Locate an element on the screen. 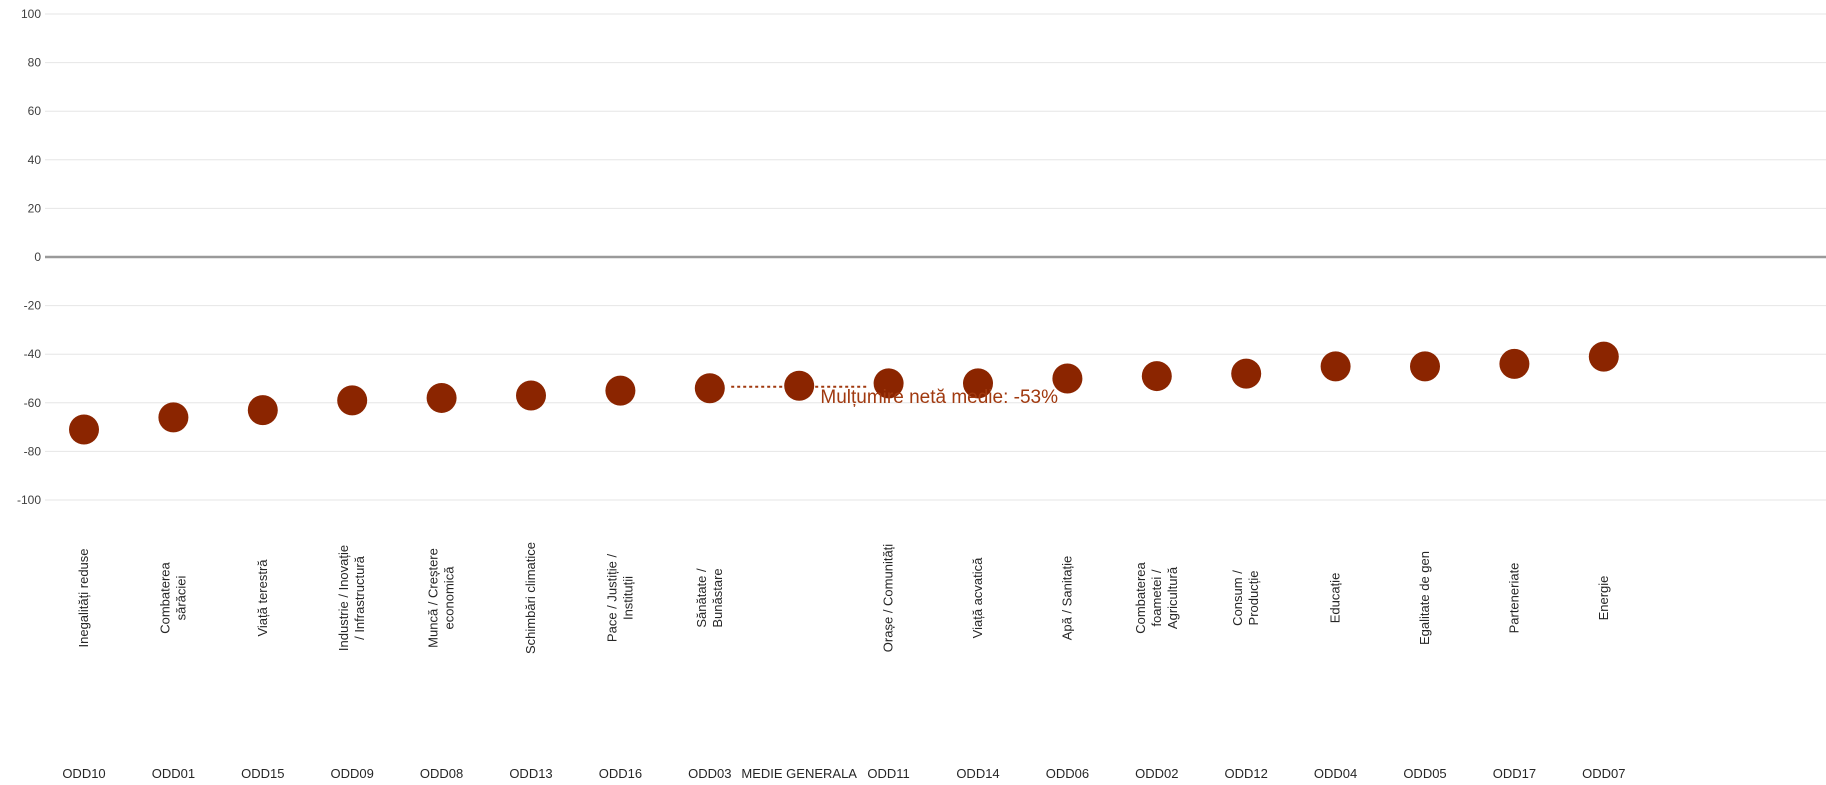 The height and width of the screenshot is (785, 1826). category-label-line: Industrie / Inovație is located at coordinates (343, 598).